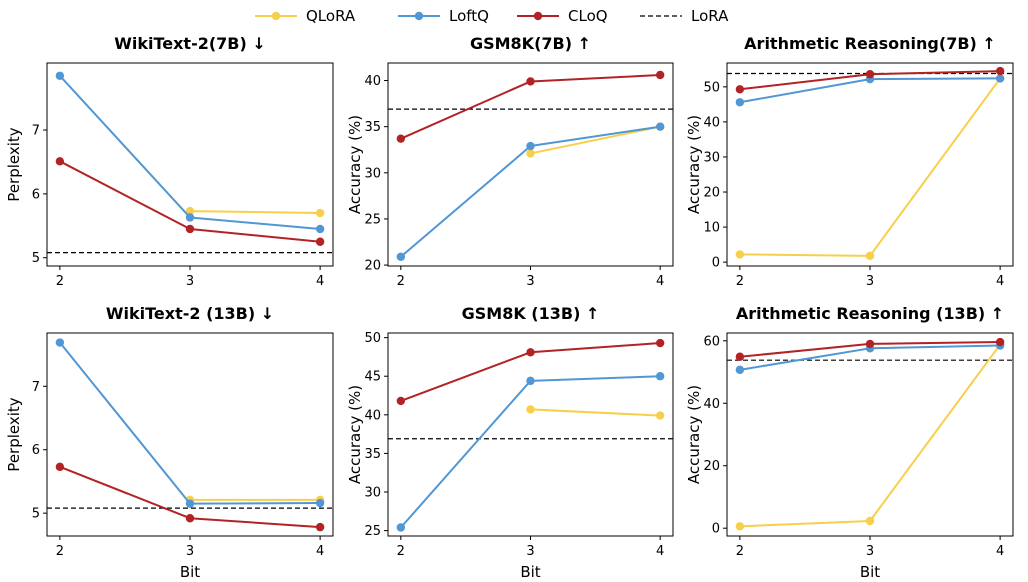  I want to click on y-tick-label: 10, so click(711, 228).